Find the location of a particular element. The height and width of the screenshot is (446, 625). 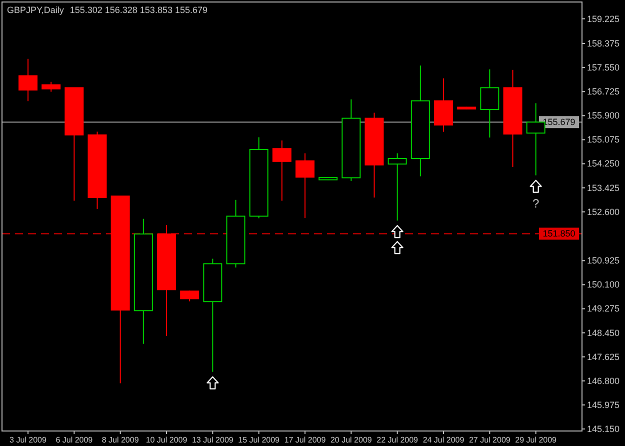

x-tick-label: 8 Jul 2009 is located at coordinates (121, 440).